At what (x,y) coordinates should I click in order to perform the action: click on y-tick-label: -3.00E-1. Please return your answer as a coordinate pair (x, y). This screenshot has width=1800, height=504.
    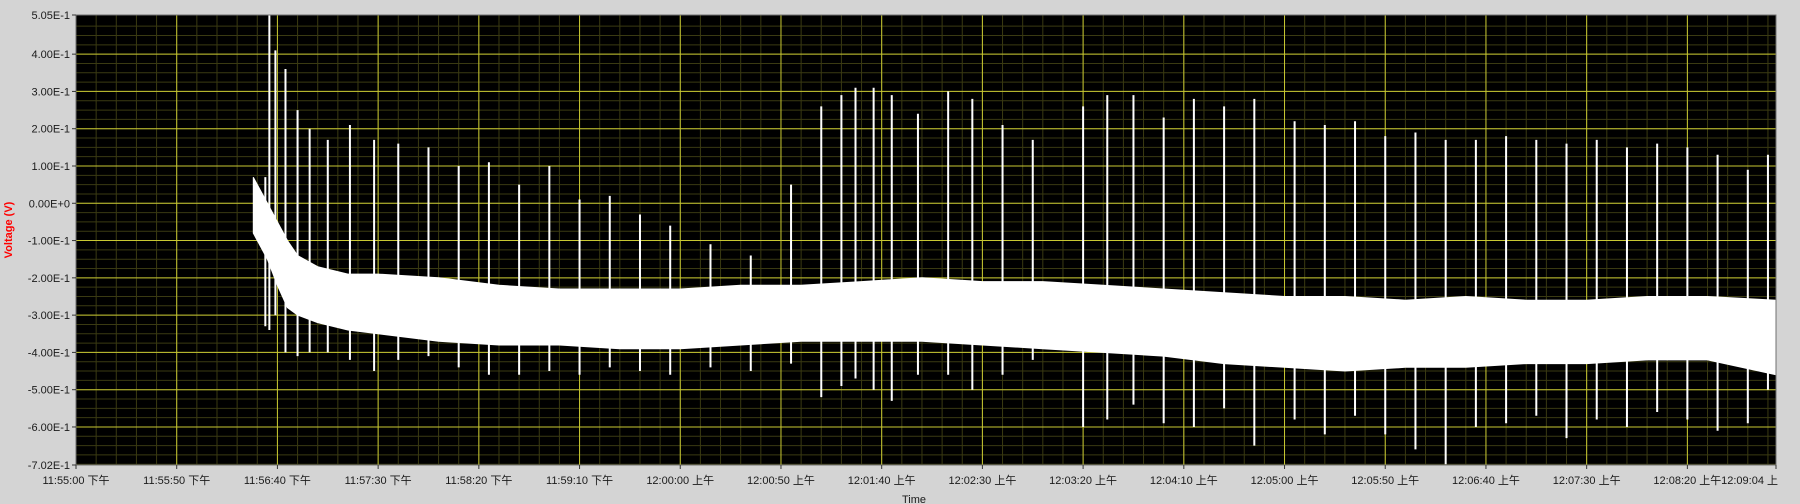
    Looking at the image, I should click on (49, 316).